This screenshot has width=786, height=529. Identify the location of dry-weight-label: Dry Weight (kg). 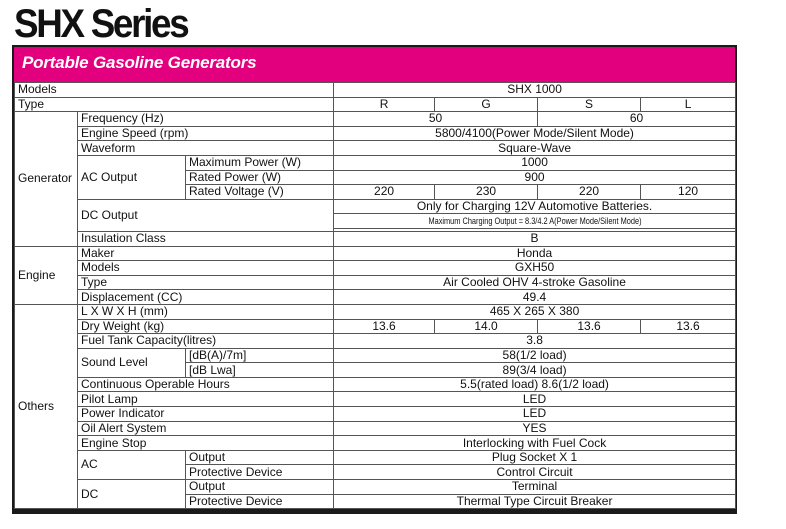
(205, 326).